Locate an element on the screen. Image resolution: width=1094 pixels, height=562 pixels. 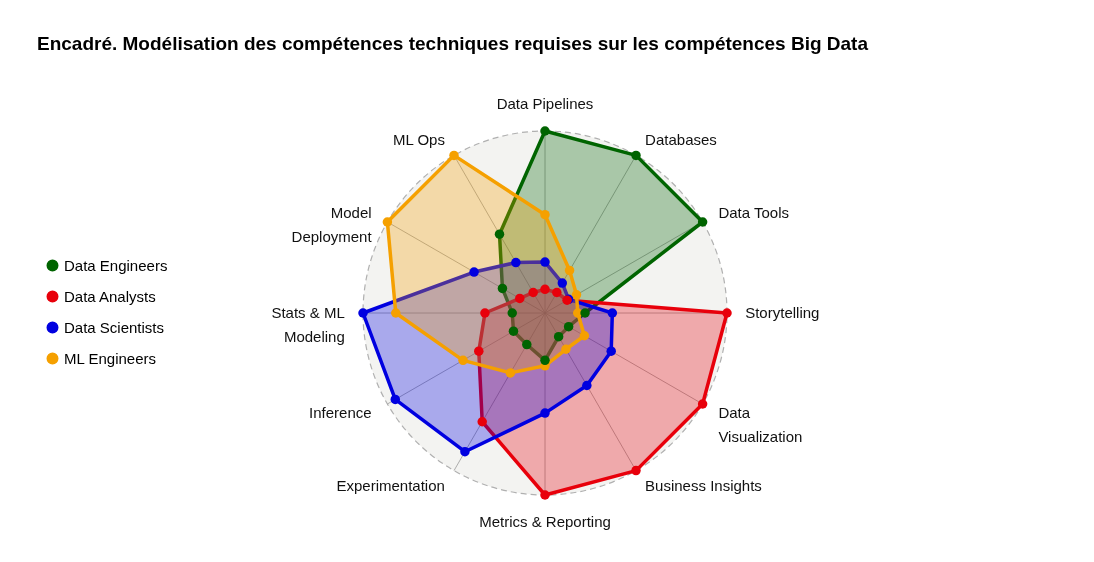
legend-label: Data Engineers is located at coordinates (116, 265).